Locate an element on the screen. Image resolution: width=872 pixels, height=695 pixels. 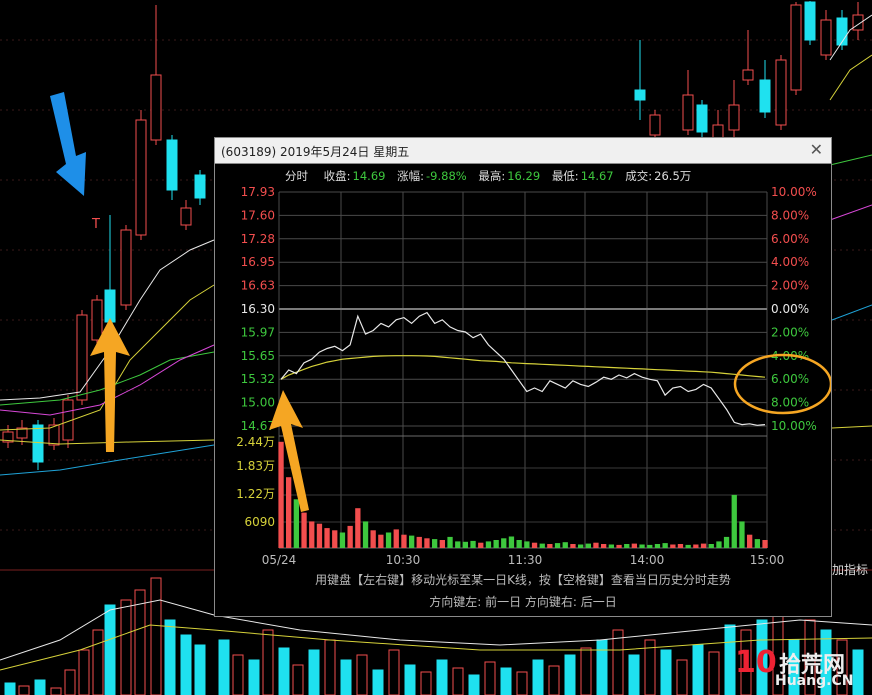
time-tick-label: 15:00 is located at coordinates (767, 560).